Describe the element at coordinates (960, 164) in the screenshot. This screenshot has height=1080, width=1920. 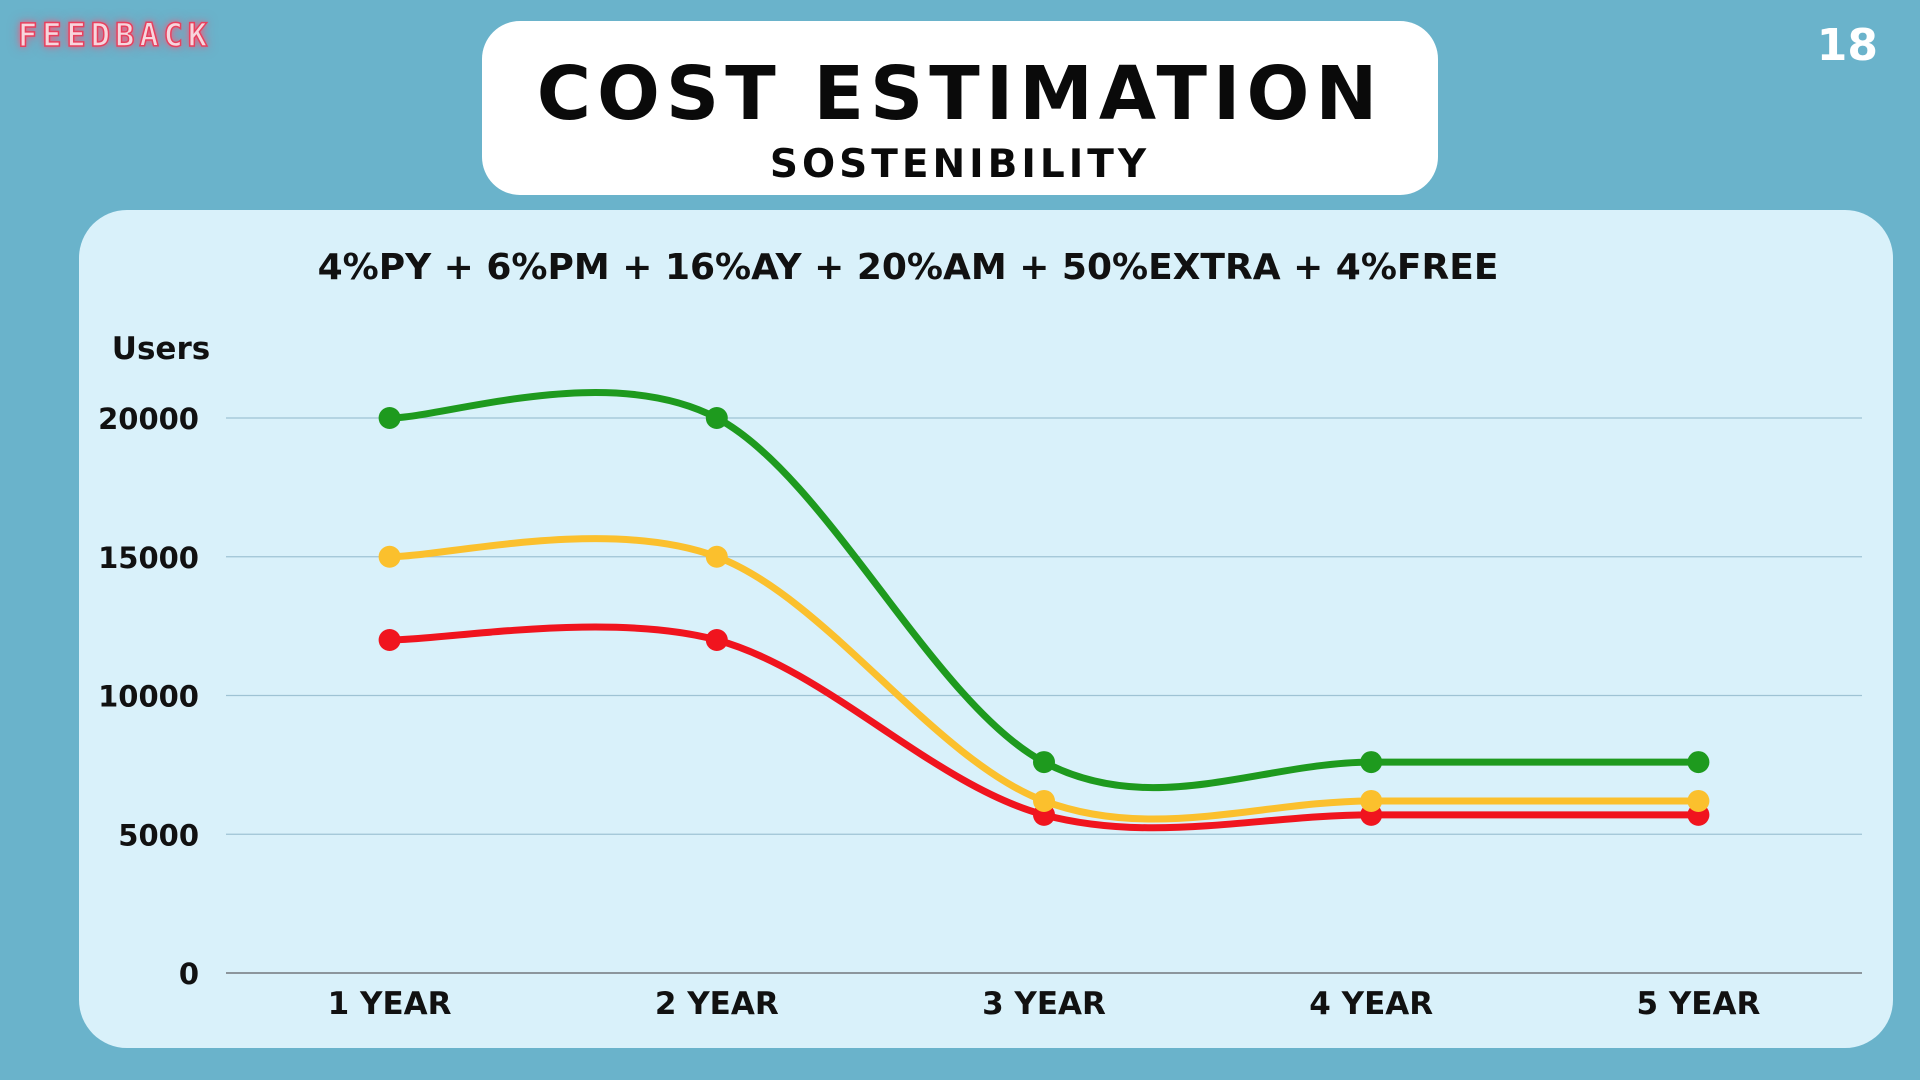
I see `slide-subtitle: SOSTENIBILITY` at that location.